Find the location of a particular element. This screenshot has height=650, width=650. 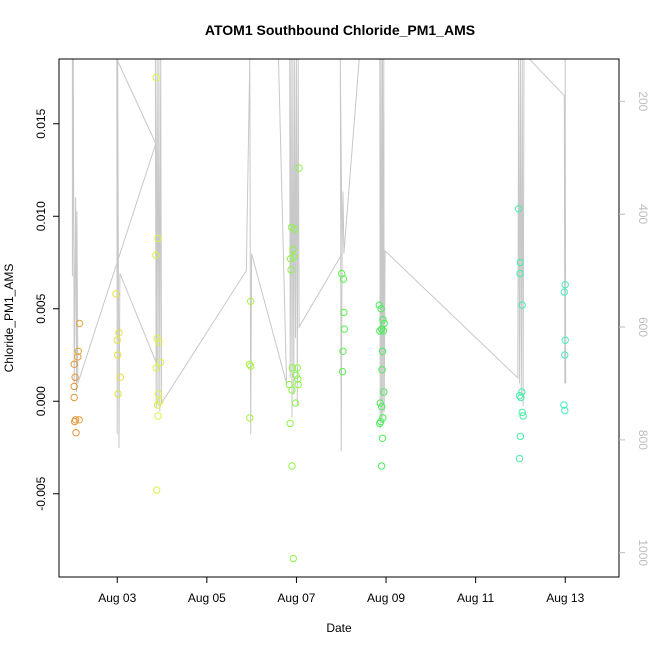

x-tick-label: Aug 11 is located at coordinates (475, 598).